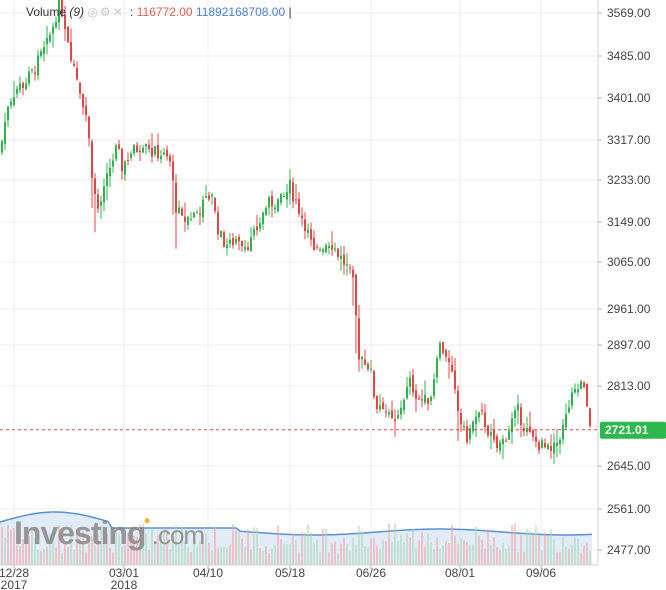  I want to click on close-icon: ✕, so click(118, 12).